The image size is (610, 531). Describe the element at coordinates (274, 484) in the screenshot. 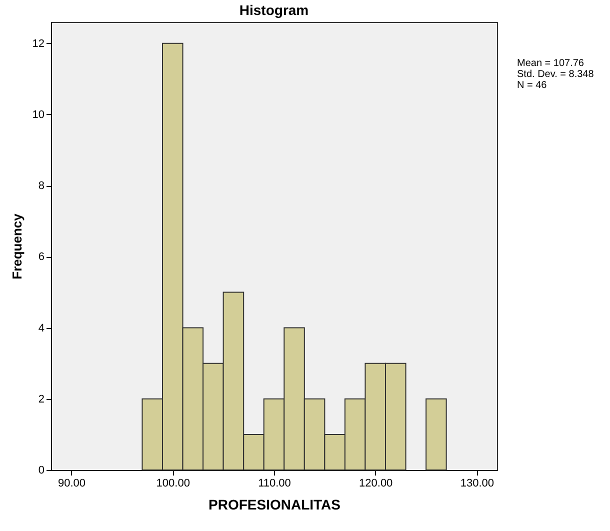

I see `x-tick-label: 110.00` at that location.